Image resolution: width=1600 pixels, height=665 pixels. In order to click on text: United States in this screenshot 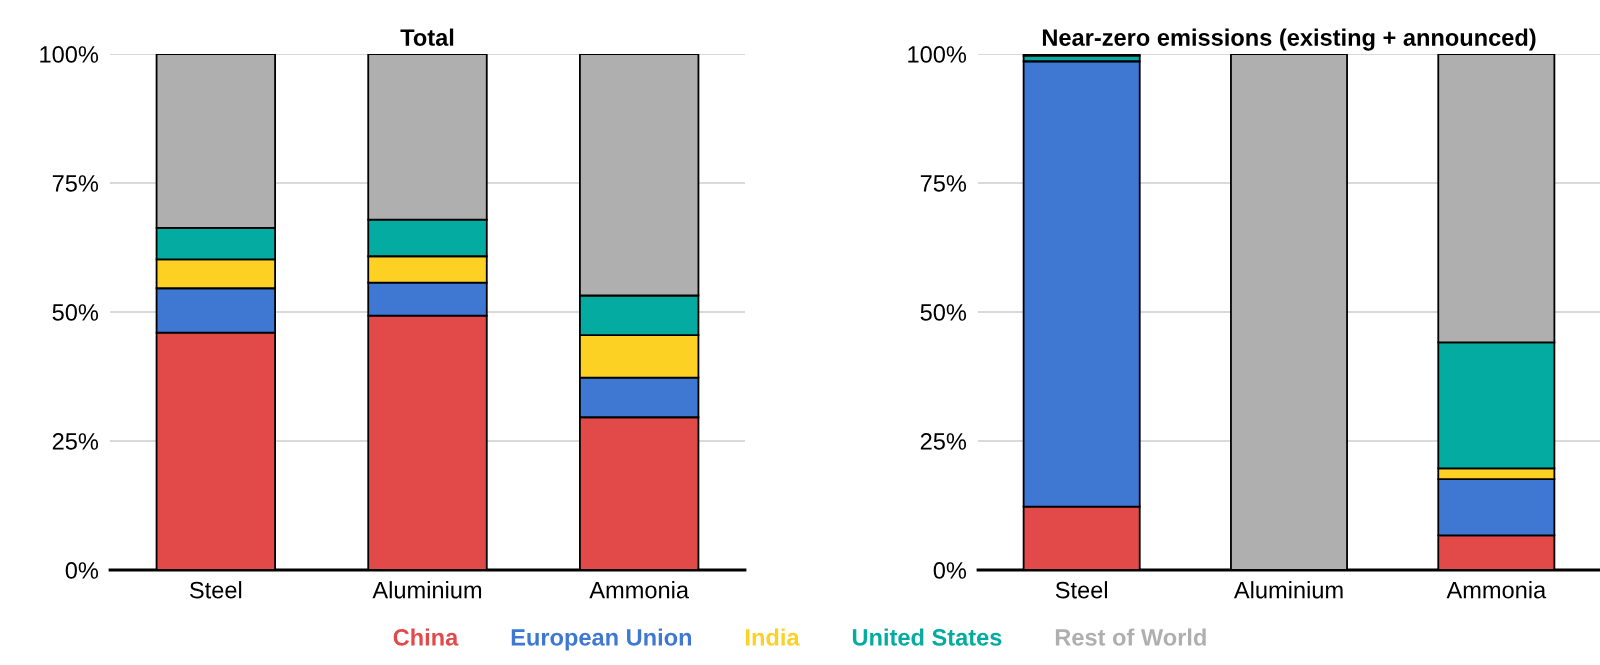, I will do `click(927, 637)`.